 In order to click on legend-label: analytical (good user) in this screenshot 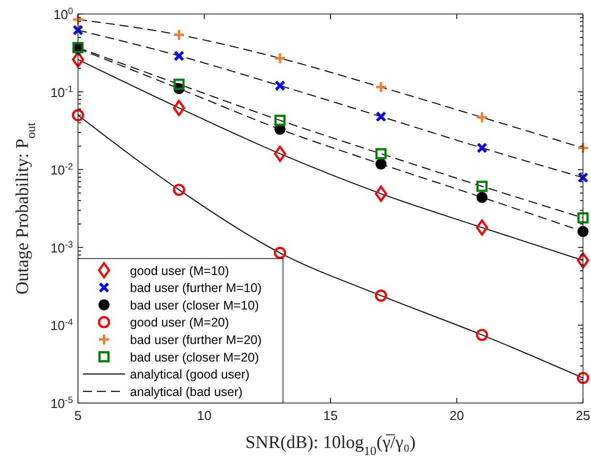, I will do `click(190, 375)`.